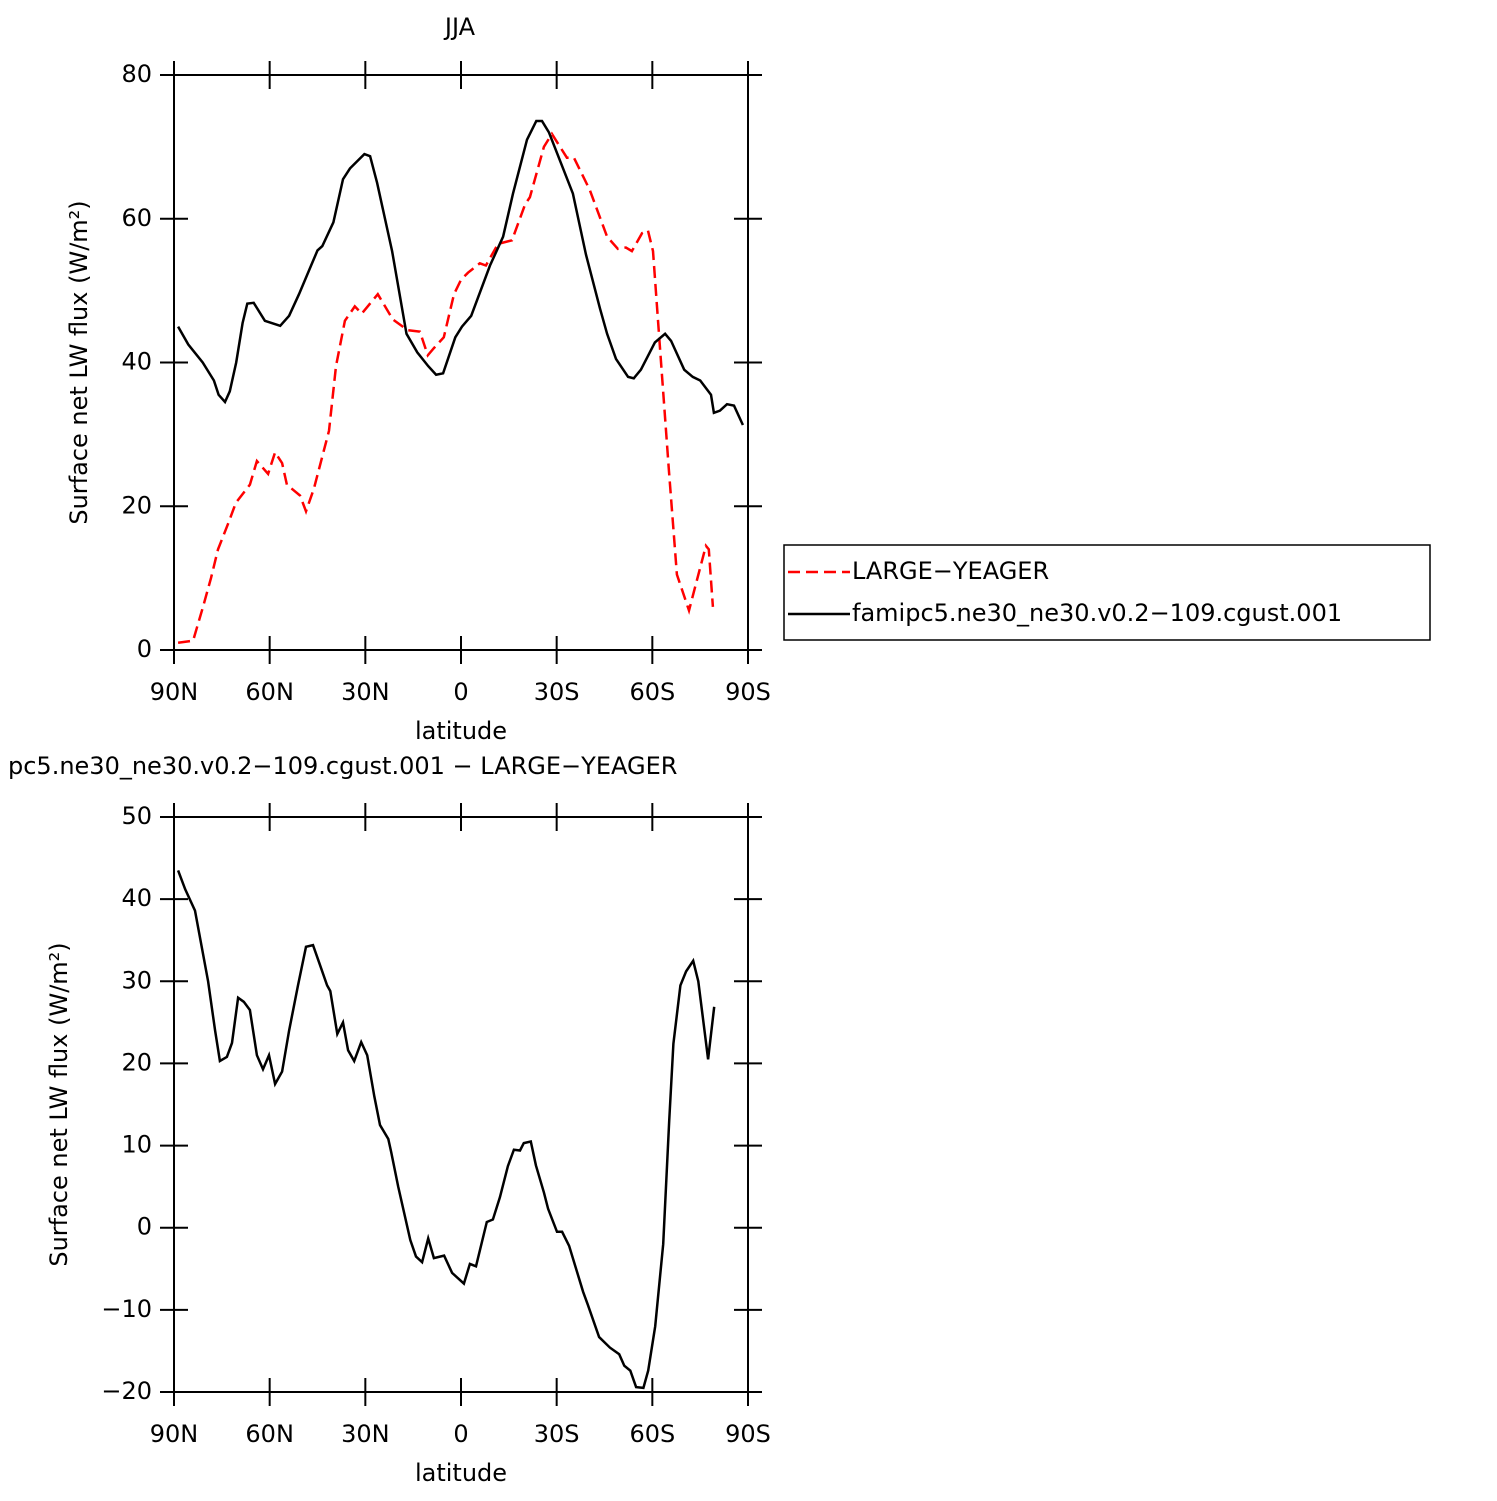  Describe the element at coordinates (136, 1145) in the screenshot. I see `y-tick-label: 10` at that location.